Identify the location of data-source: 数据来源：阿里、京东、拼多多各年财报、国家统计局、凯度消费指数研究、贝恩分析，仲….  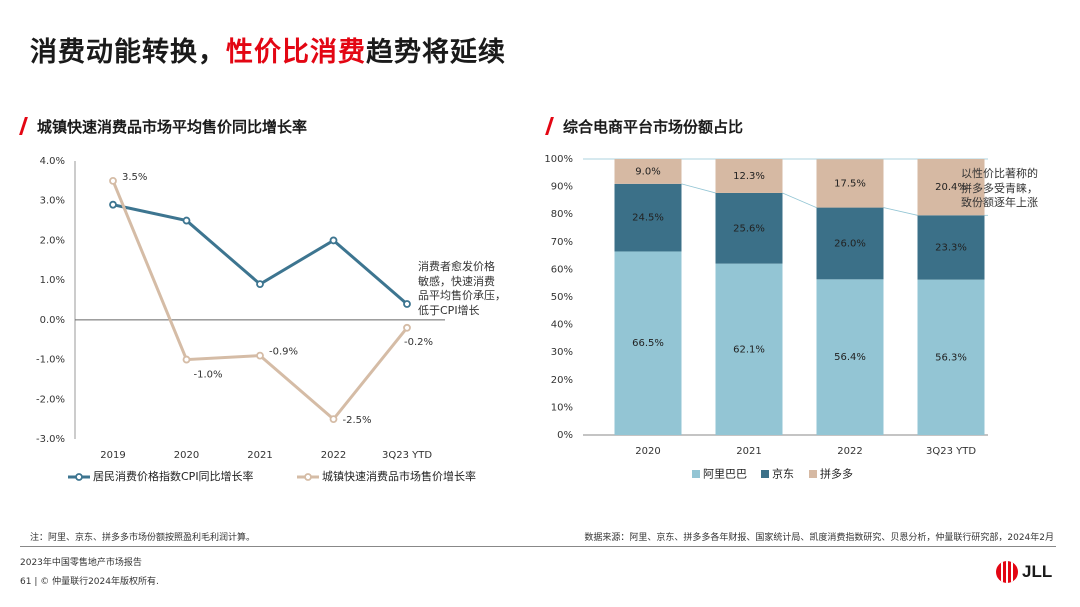
(819, 538).